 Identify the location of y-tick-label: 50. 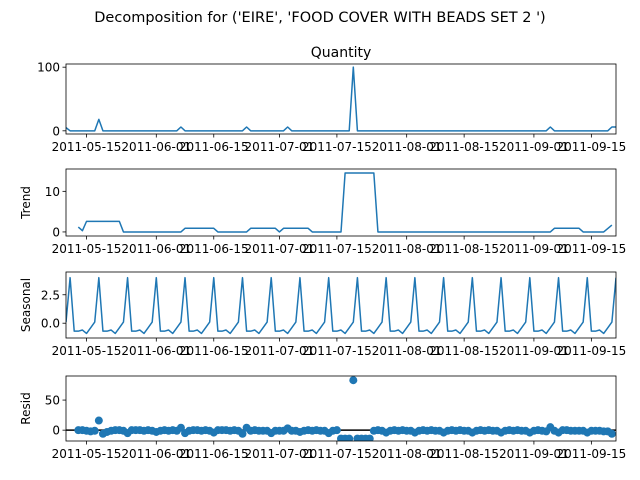
(52, 401).